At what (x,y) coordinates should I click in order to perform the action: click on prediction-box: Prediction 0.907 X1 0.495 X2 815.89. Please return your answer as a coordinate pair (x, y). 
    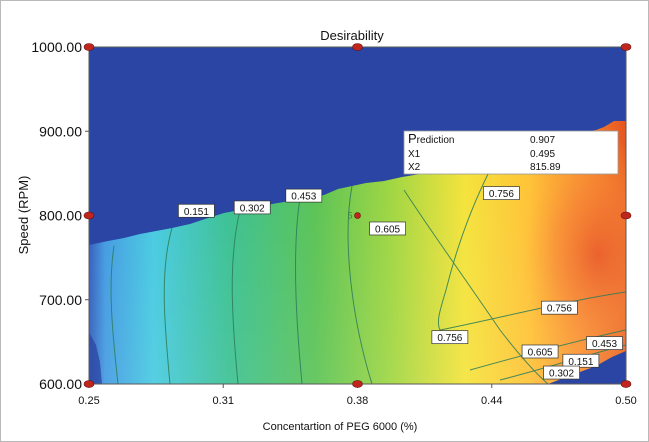
    Looking at the image, I should click on (511, 152).